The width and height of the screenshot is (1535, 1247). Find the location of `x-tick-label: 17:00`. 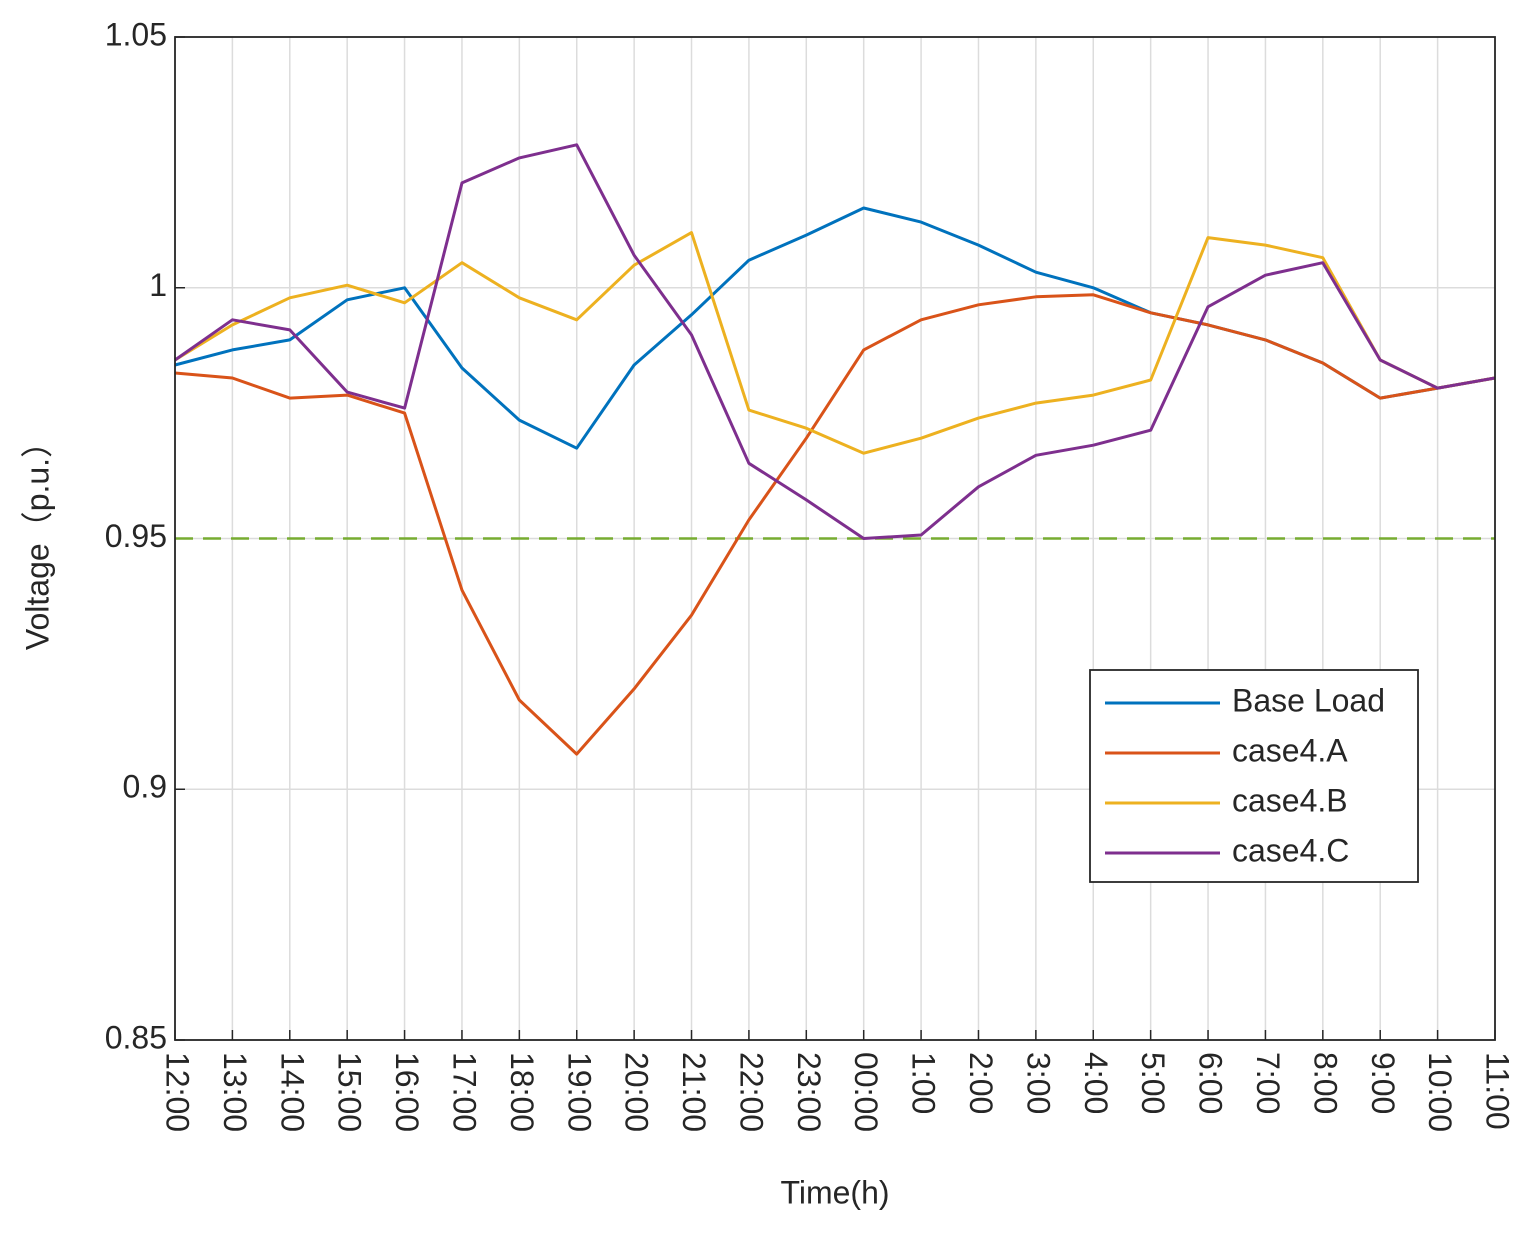

x-tick-label: 17:00 is located at coordinates (465, 1092).